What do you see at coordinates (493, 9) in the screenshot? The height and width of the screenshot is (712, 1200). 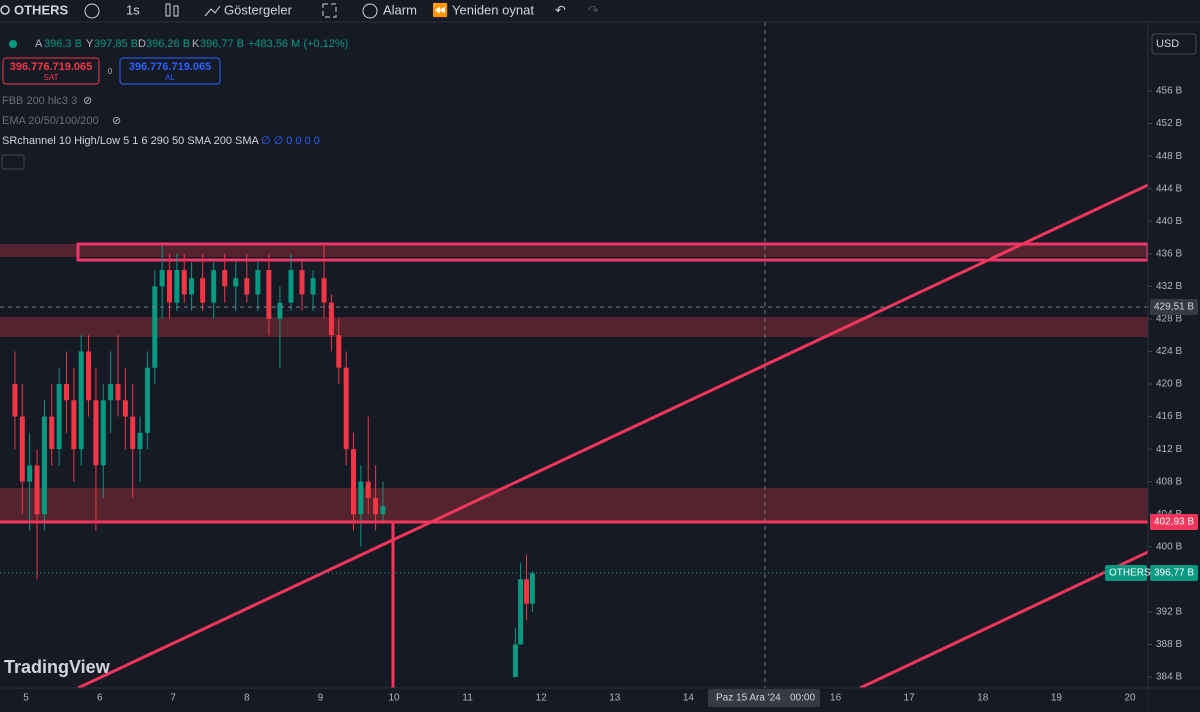 I see `replay-button: Yeniden oynat` at bounding box center [493, 9].